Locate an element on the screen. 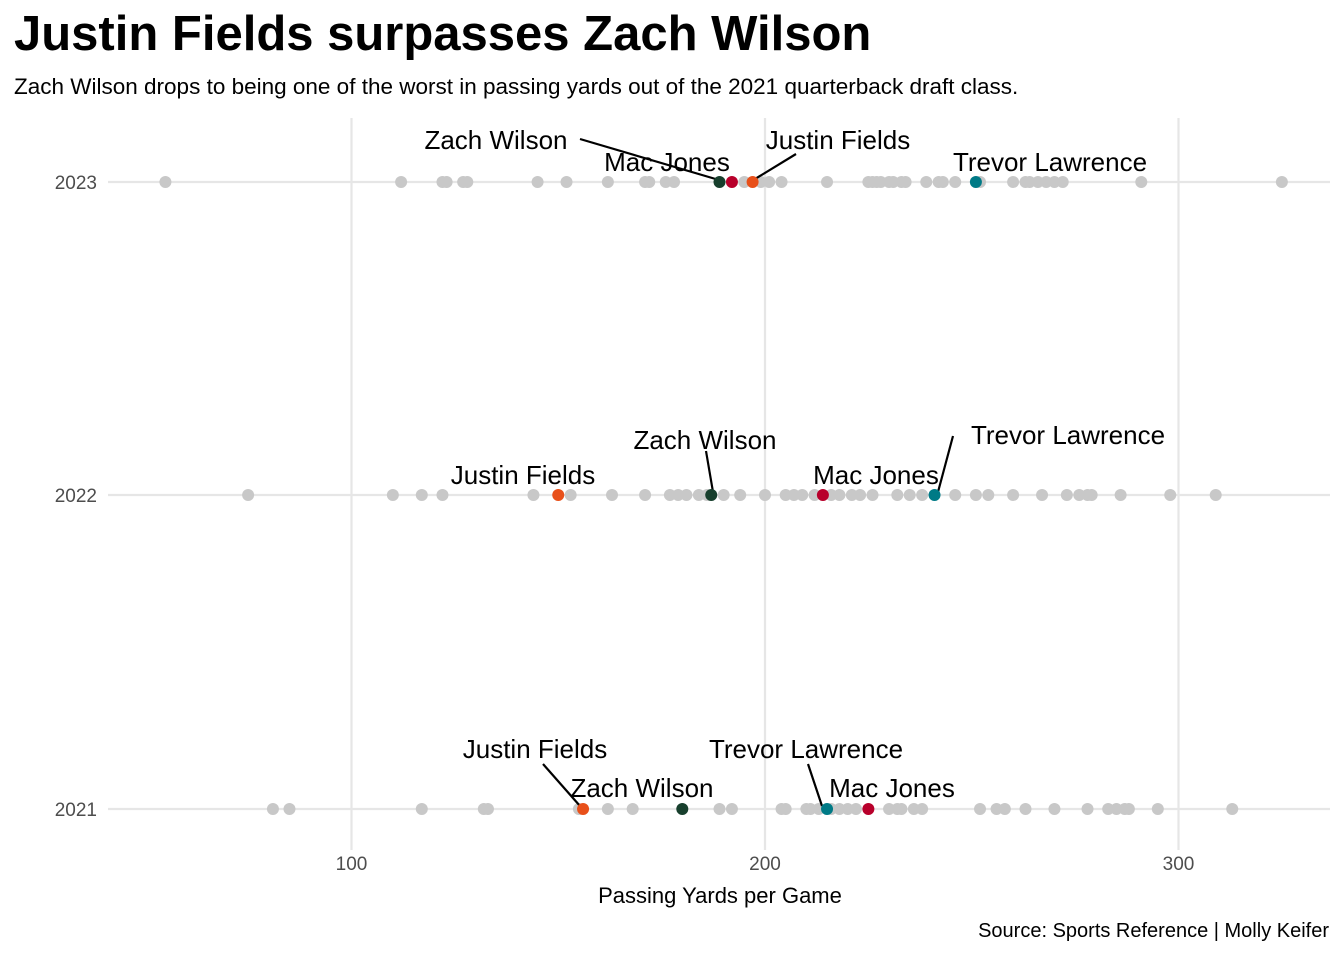  x-tick-label: 300 is located at coordinates (1179, 864).